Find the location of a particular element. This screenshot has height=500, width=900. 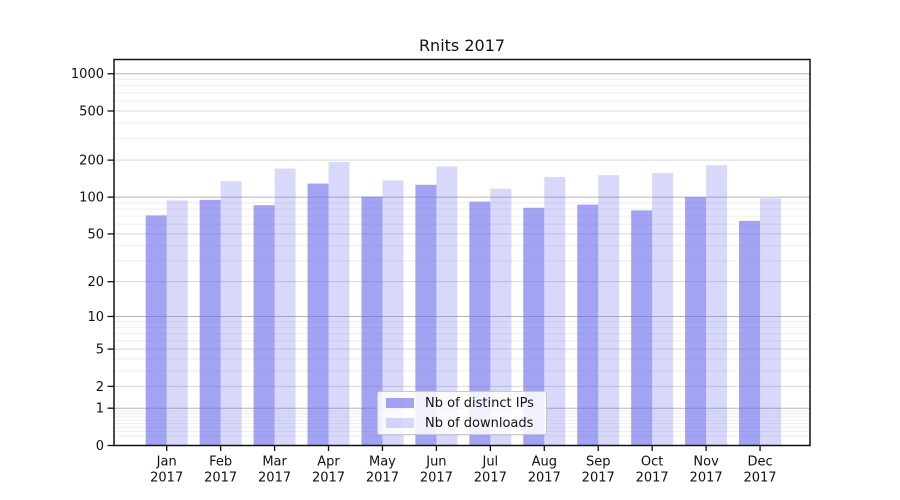

x-tick-label-month: Aug is located at coordinates (544, 462).